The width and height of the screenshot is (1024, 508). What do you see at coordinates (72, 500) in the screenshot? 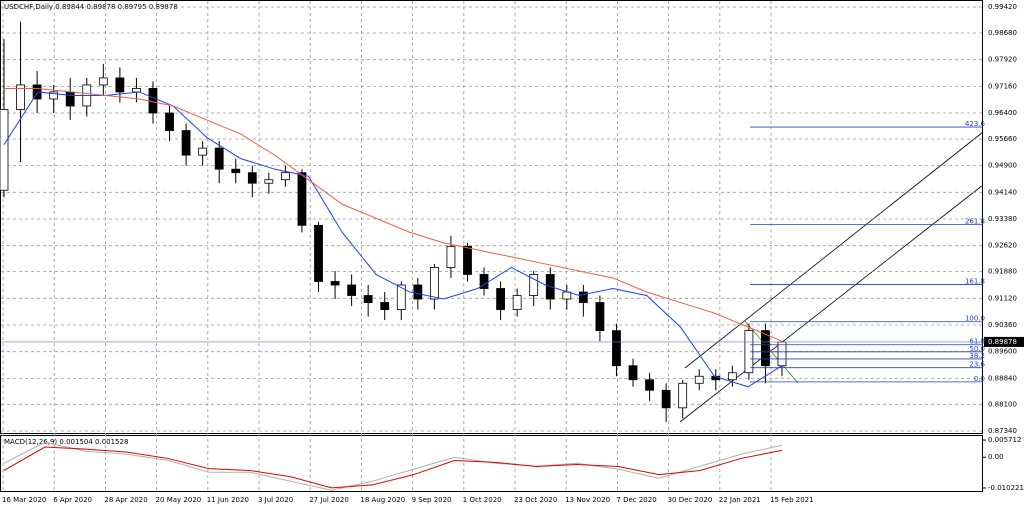
I see `x-tick-label: 6 Apr 2020` at bounding box center [72, 500].